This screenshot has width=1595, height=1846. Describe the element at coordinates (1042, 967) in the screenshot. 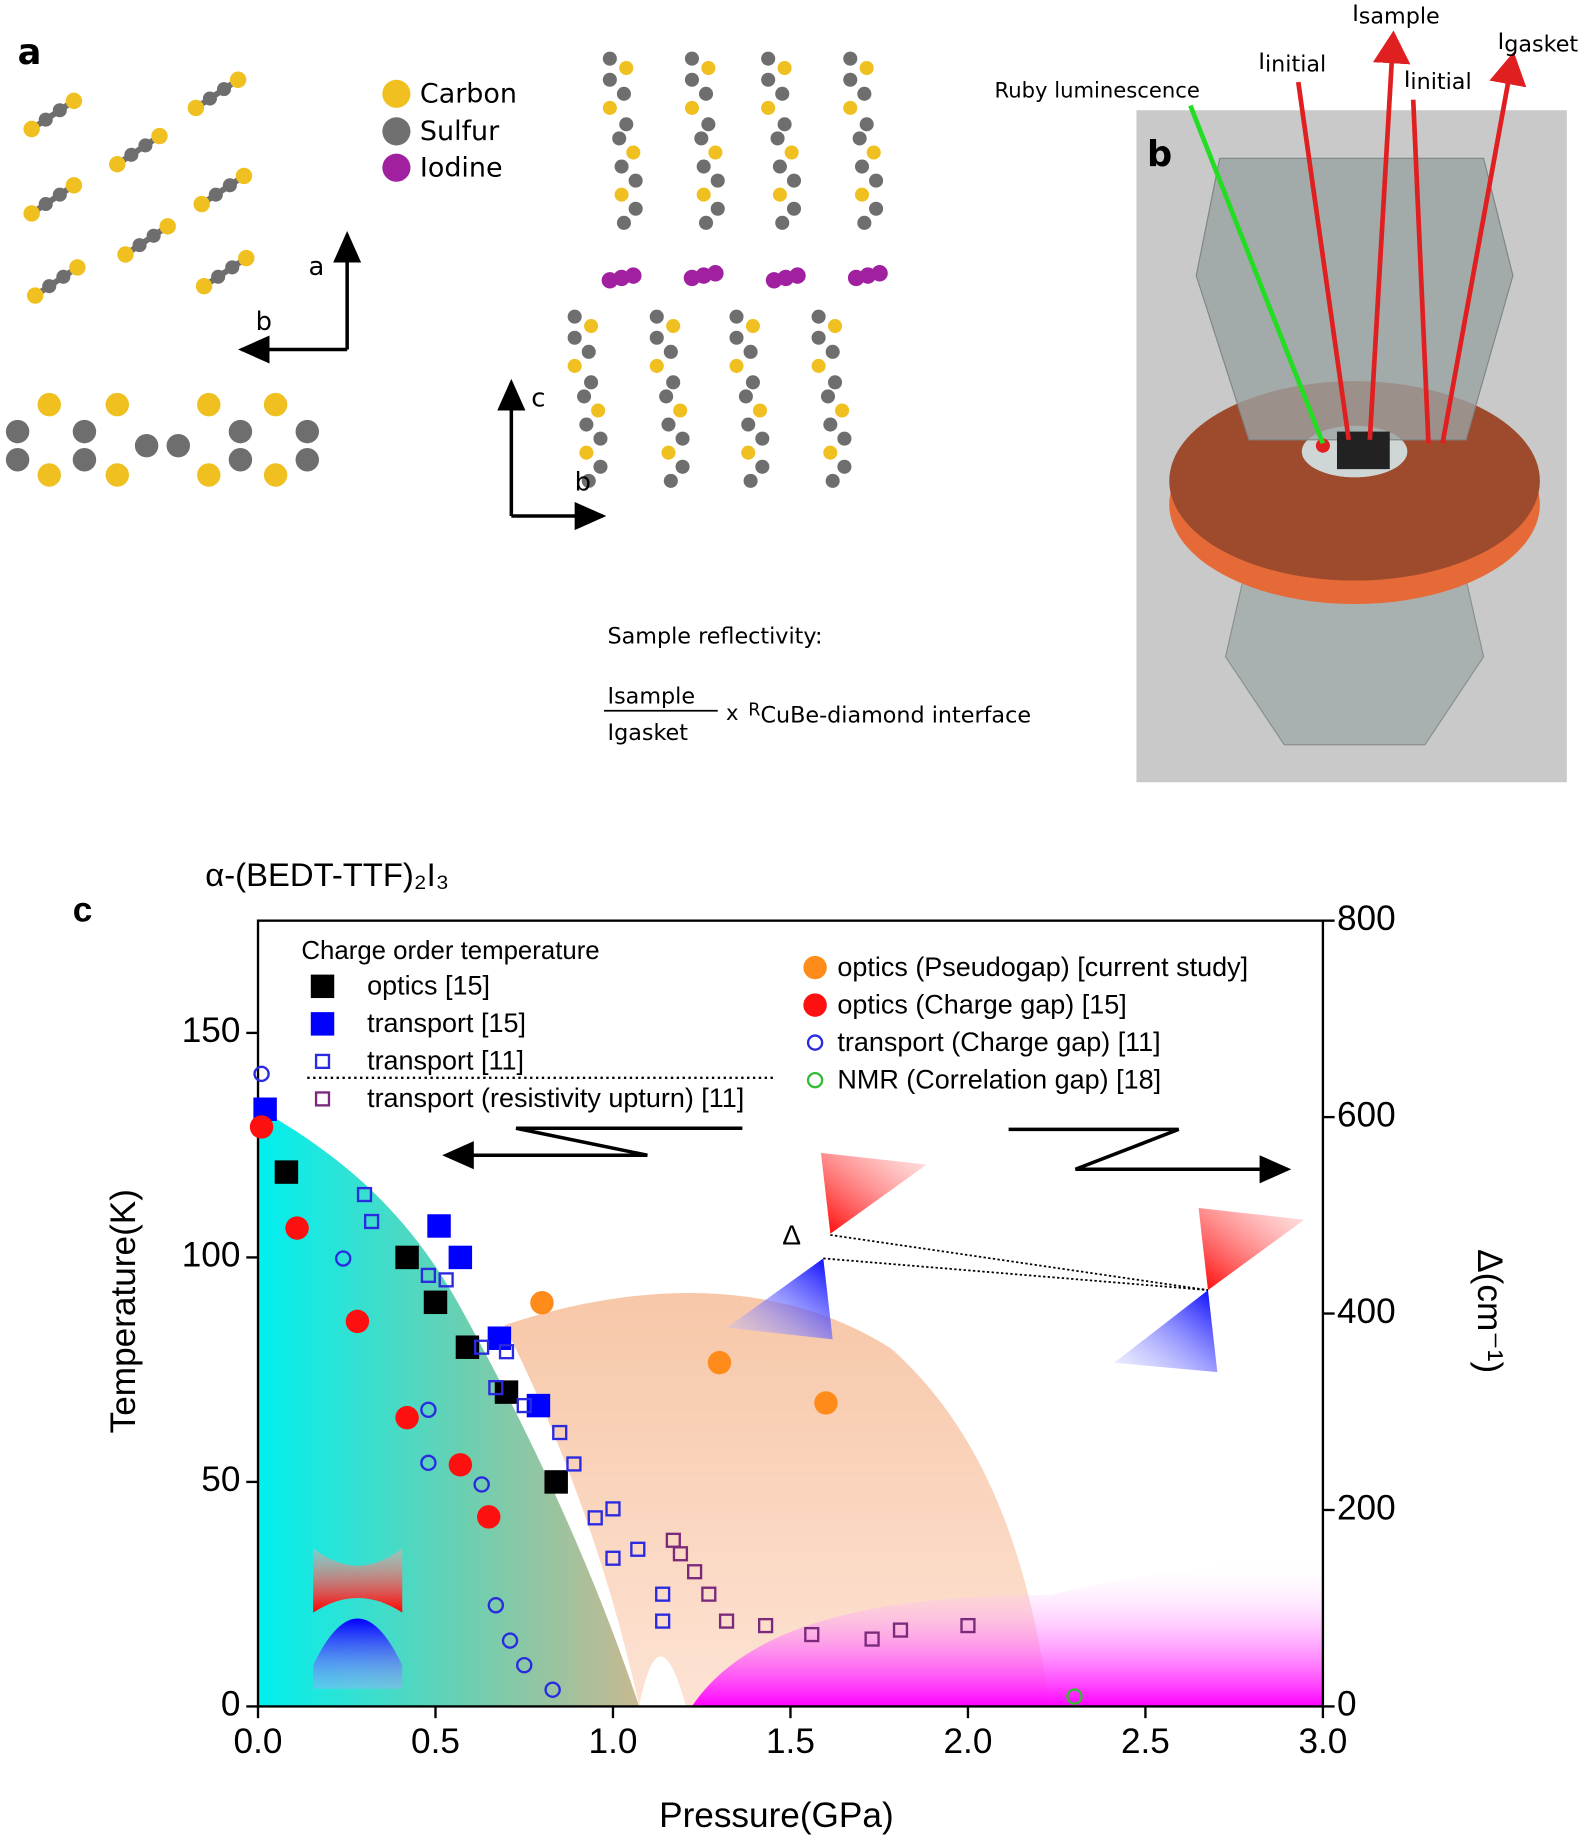

I see `legend-label: optics (Pseudogap) [current study]` at that location.